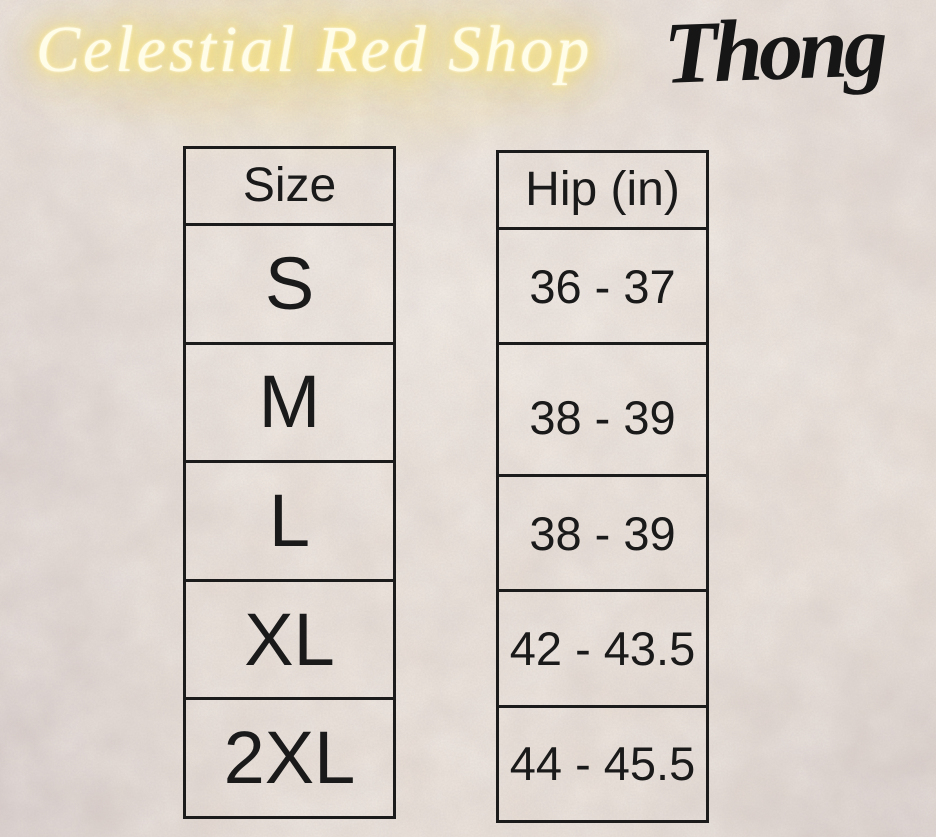 The width and height of the screenshot is (936, 837). I want to click on hip-cell-l: 38 - 39, so click(602, 531).